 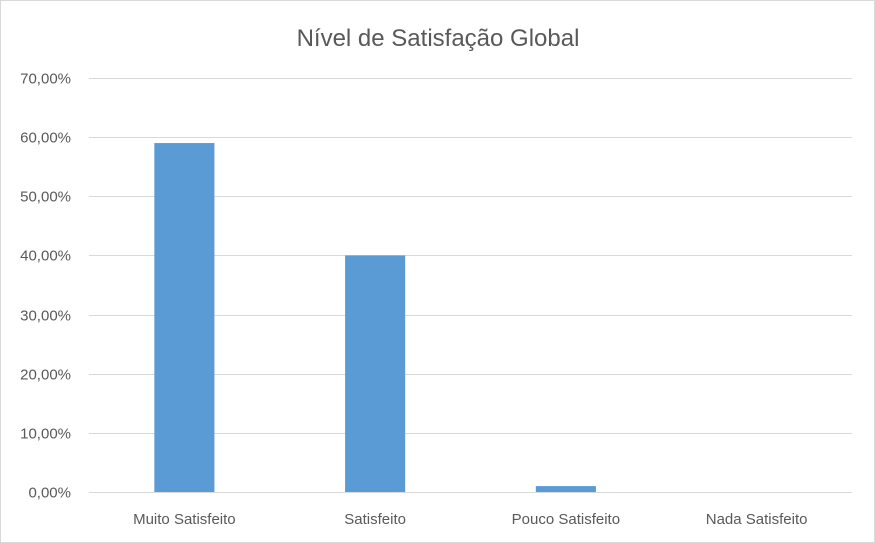 I want to click on chart-title: Nível de Satisfação Global, so click(x=438, y=38).